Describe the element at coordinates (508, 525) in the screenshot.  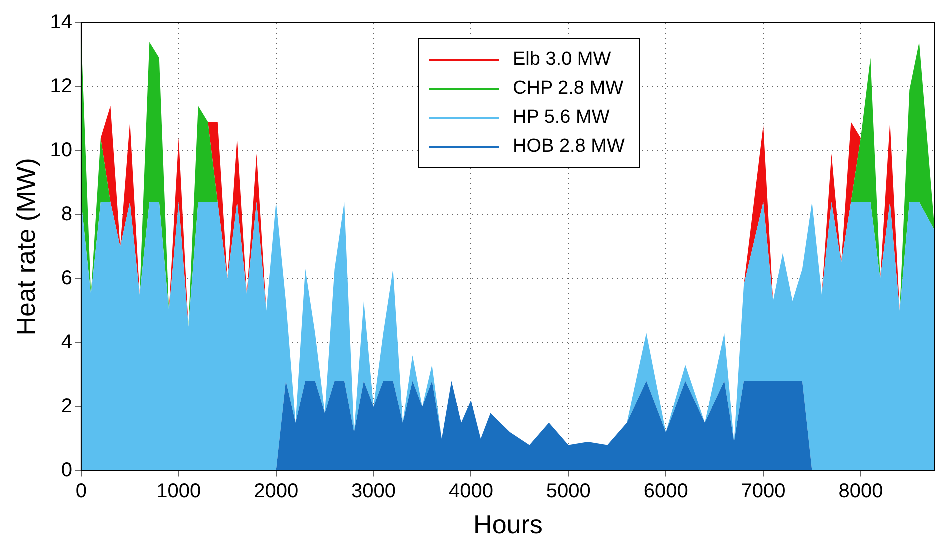
I see `x-axis-title: Hours` at that location.